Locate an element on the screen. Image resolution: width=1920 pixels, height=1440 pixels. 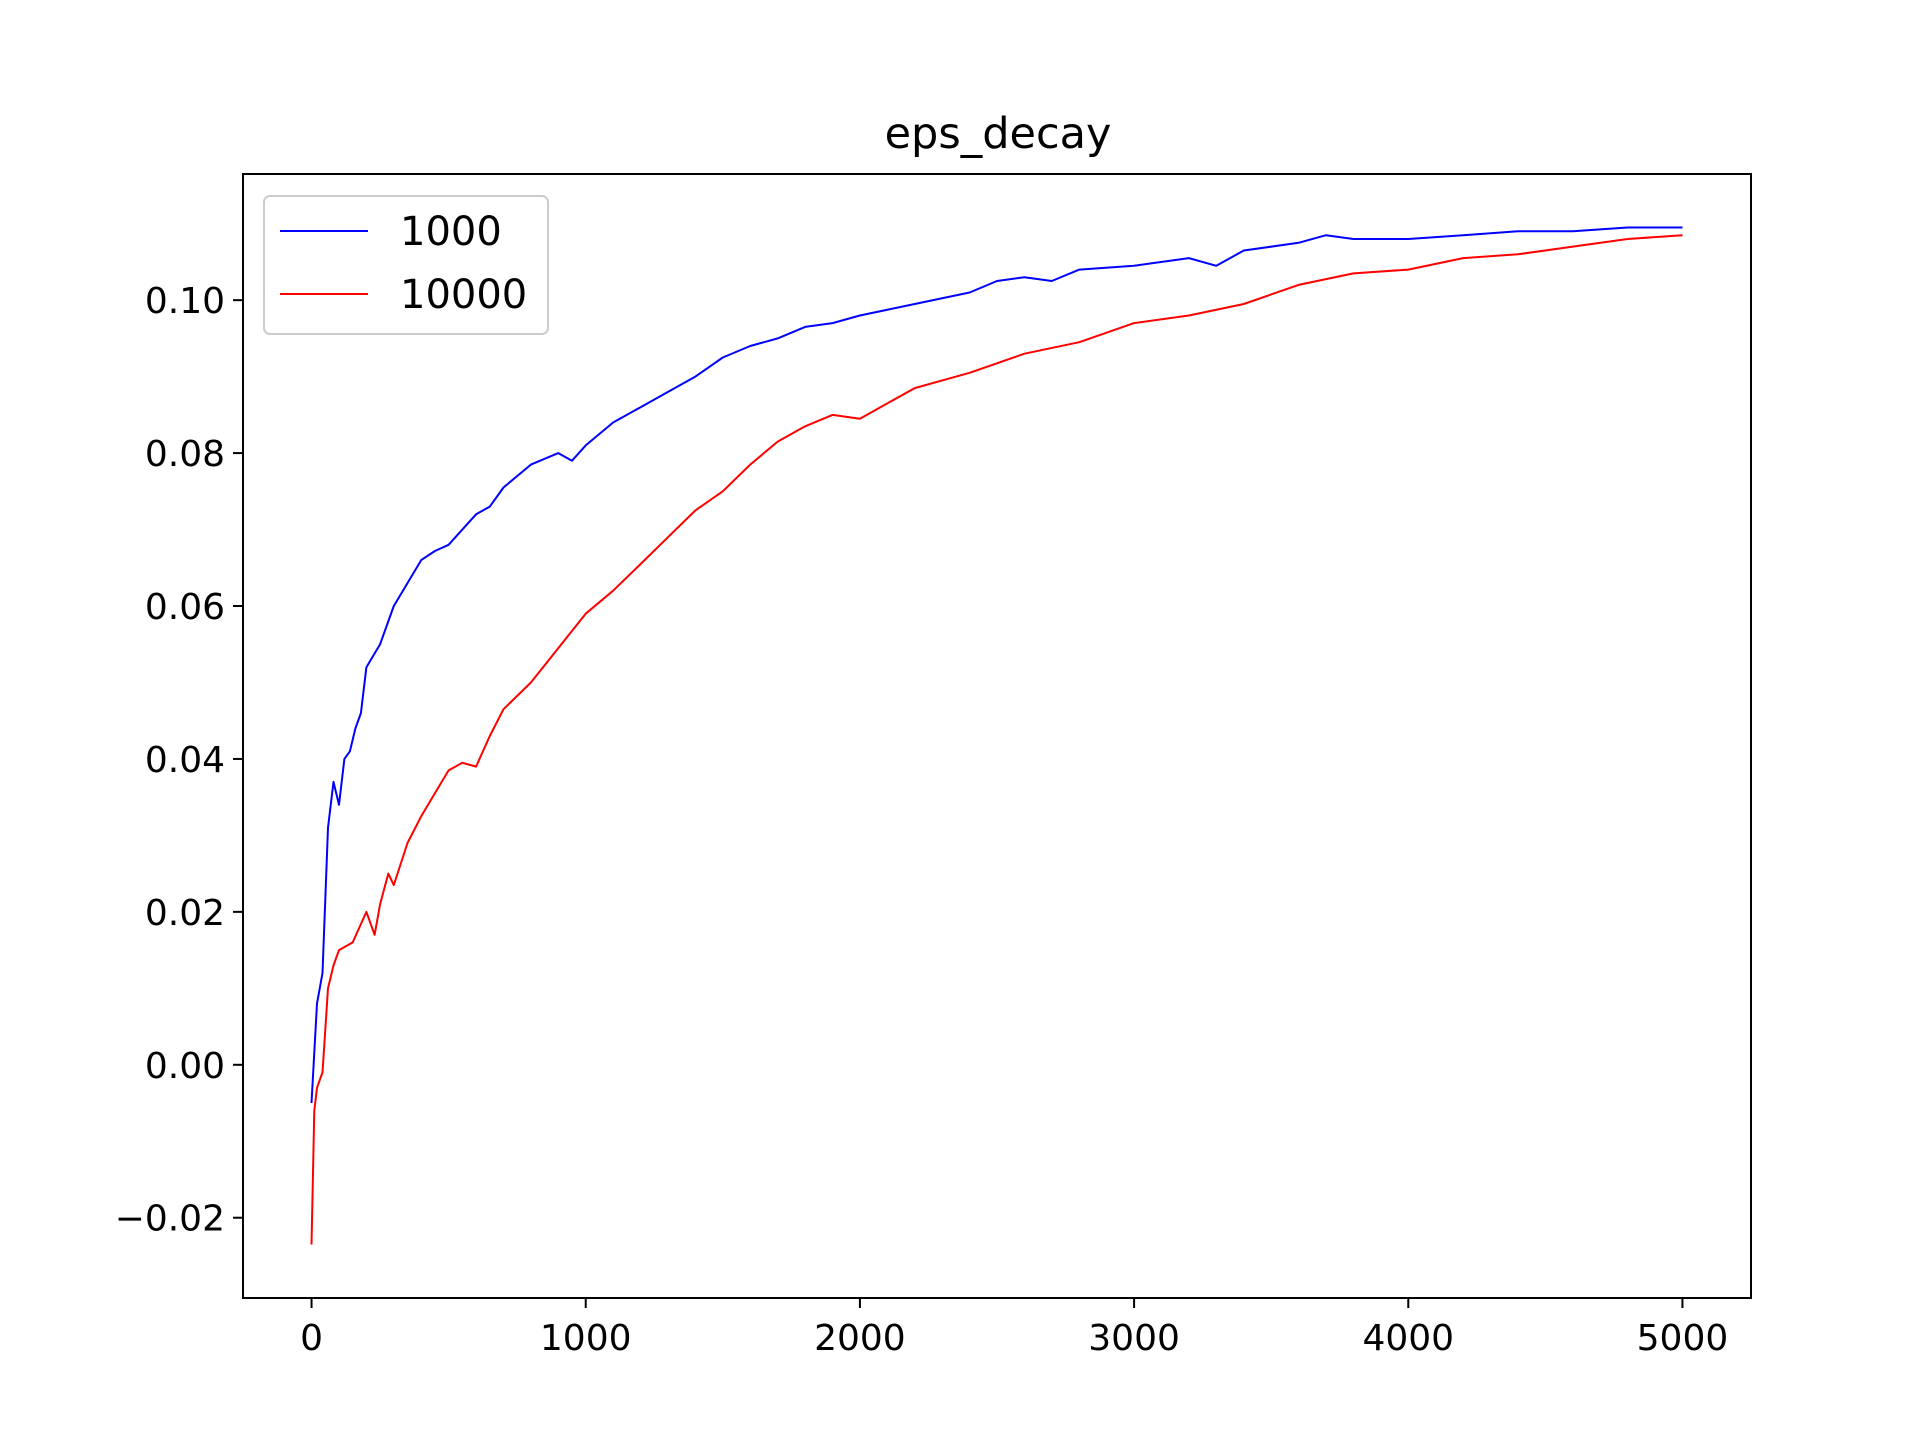
x-tick-label: 1000 is located at coordinates (586, 1338).